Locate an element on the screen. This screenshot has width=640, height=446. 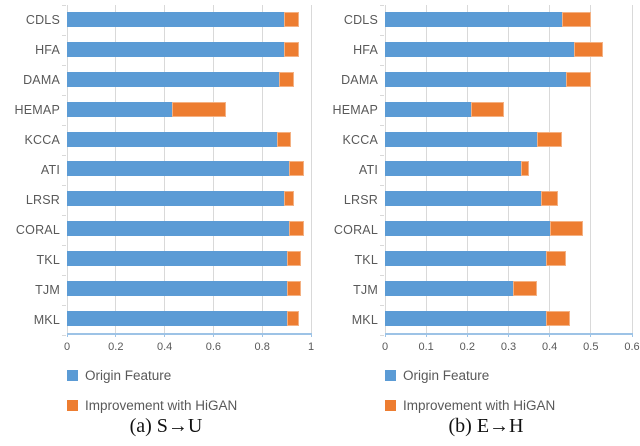
stacked-bar-dama is located at coordinates (180, 80).